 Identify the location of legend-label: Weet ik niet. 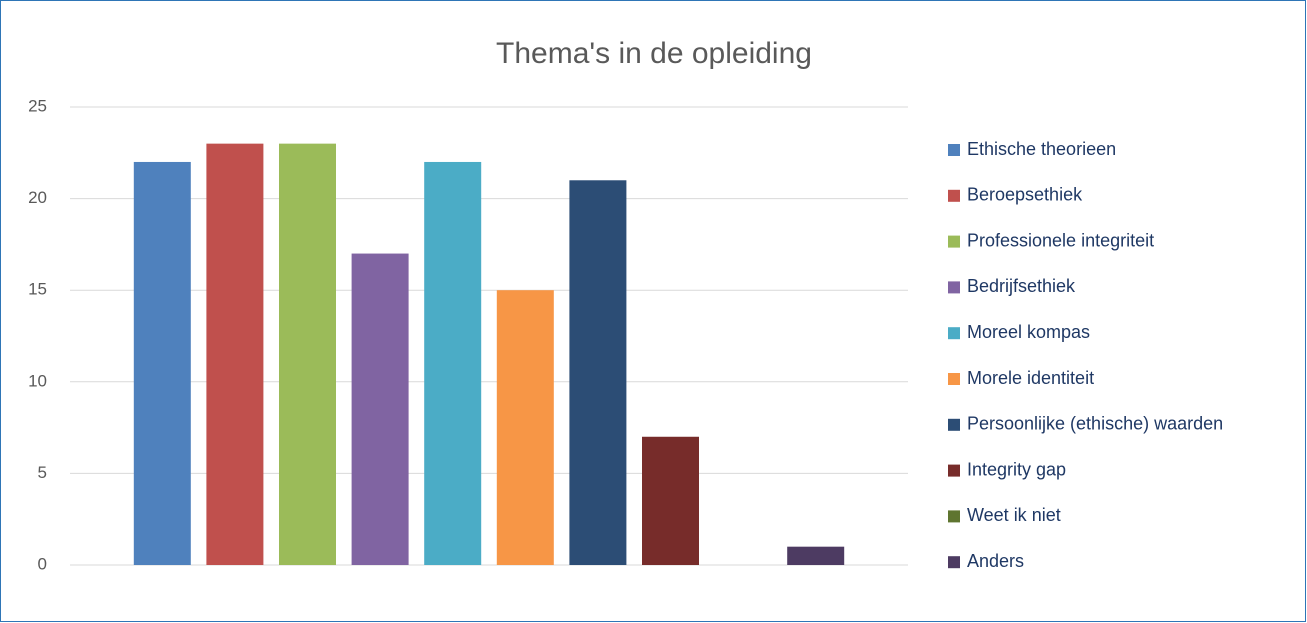
(1014, 515).